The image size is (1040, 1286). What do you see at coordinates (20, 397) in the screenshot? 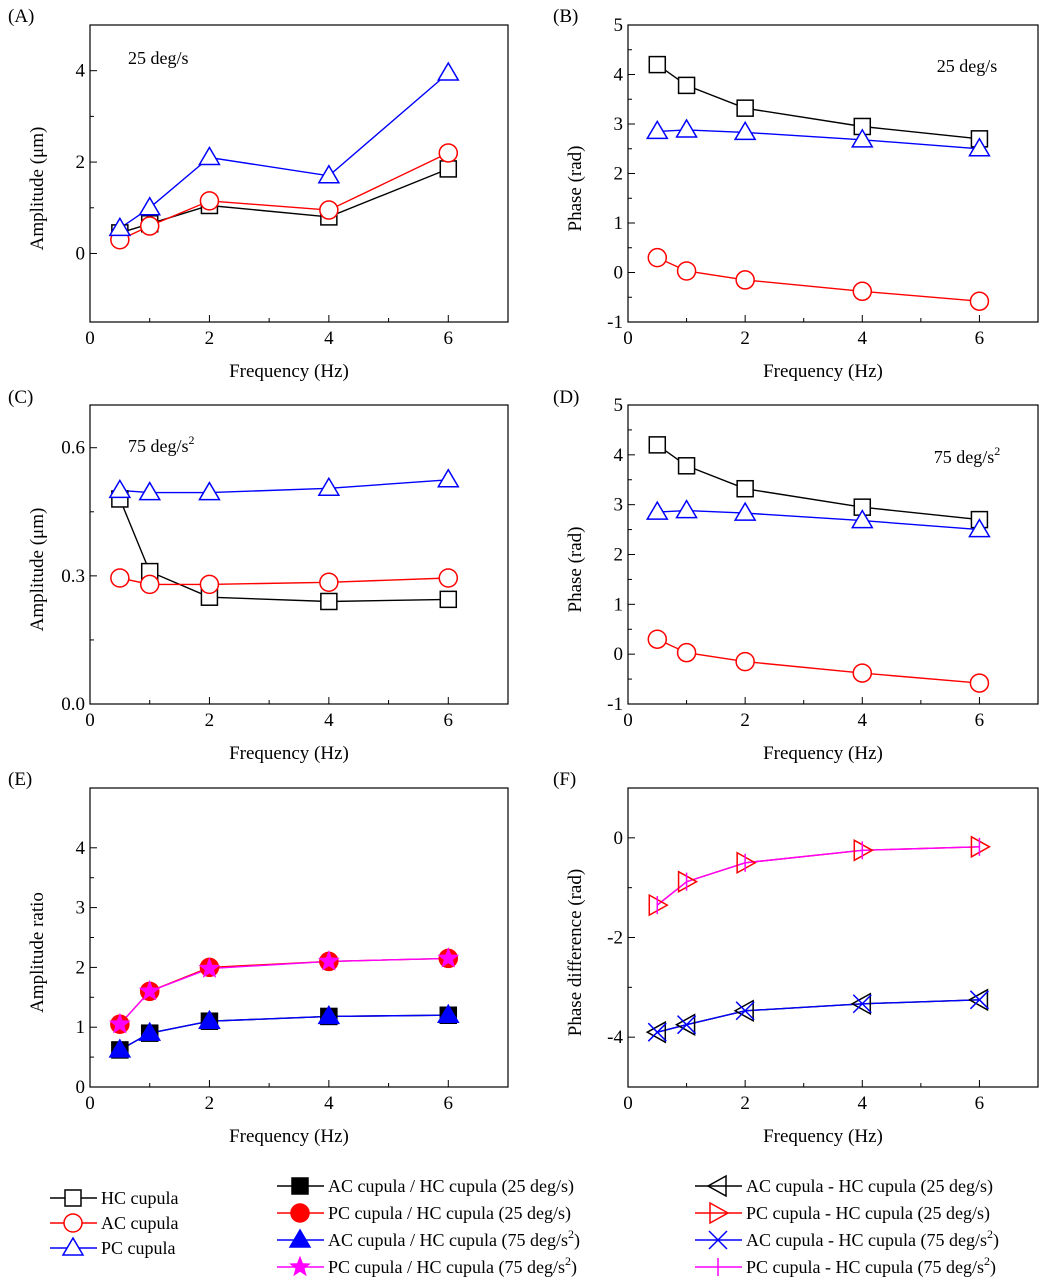
I see `panel-label: (C)` at bounding box center [20, 397].